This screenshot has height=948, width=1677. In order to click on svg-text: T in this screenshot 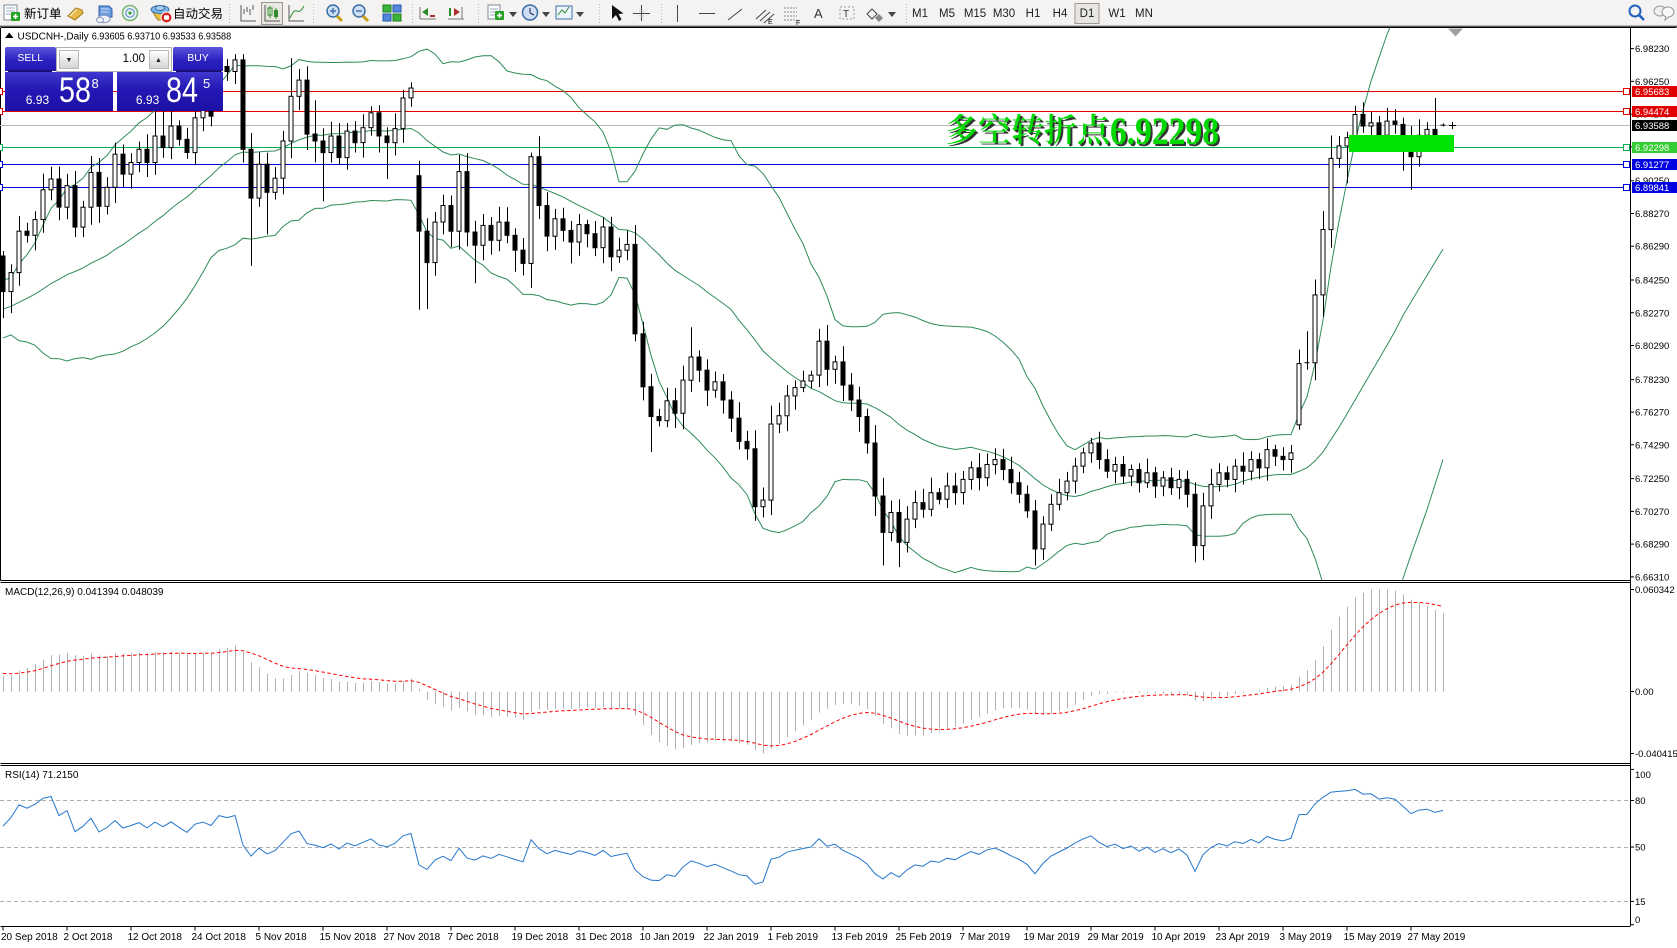, I will do `click(846, 14)`.